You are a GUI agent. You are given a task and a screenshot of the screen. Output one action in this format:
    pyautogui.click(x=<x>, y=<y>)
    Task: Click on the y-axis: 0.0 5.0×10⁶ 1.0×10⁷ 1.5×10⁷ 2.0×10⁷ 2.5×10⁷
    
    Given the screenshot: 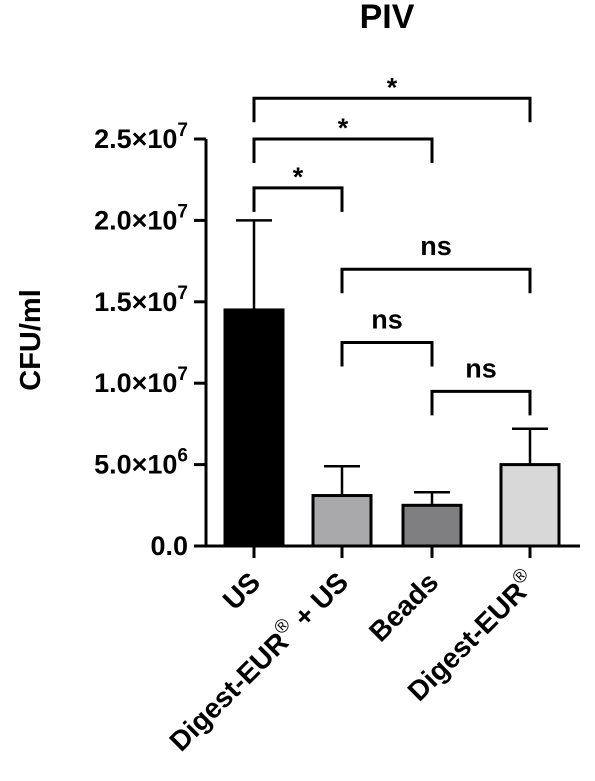 What is the action you would take?
    pyautogui.click(x=151, y=340)
    